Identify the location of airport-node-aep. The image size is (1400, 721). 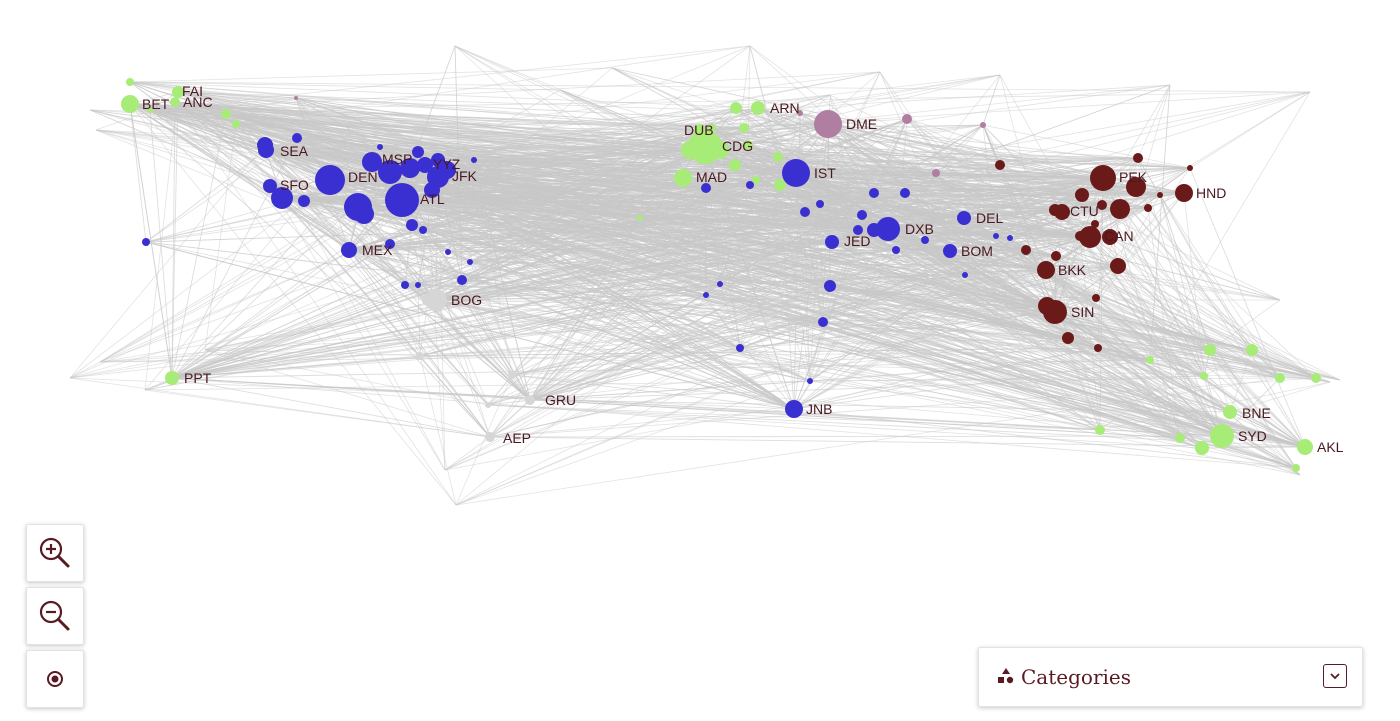
(490, 437).